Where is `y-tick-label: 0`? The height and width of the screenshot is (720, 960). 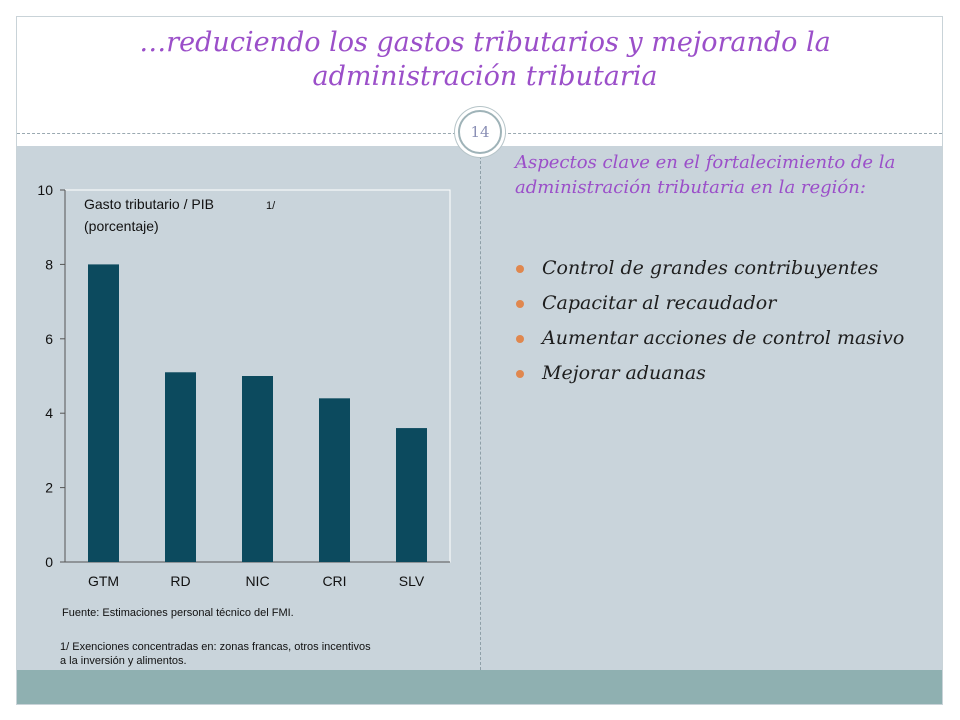 y-tick-label: 0 is located at coordinates (49, 562).